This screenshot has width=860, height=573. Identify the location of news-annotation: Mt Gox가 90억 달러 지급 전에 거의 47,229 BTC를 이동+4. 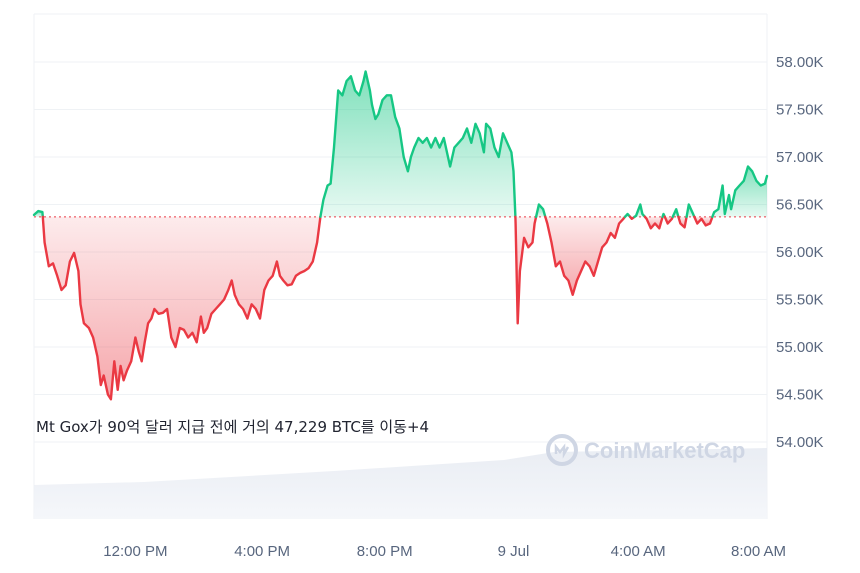
(232, 427).